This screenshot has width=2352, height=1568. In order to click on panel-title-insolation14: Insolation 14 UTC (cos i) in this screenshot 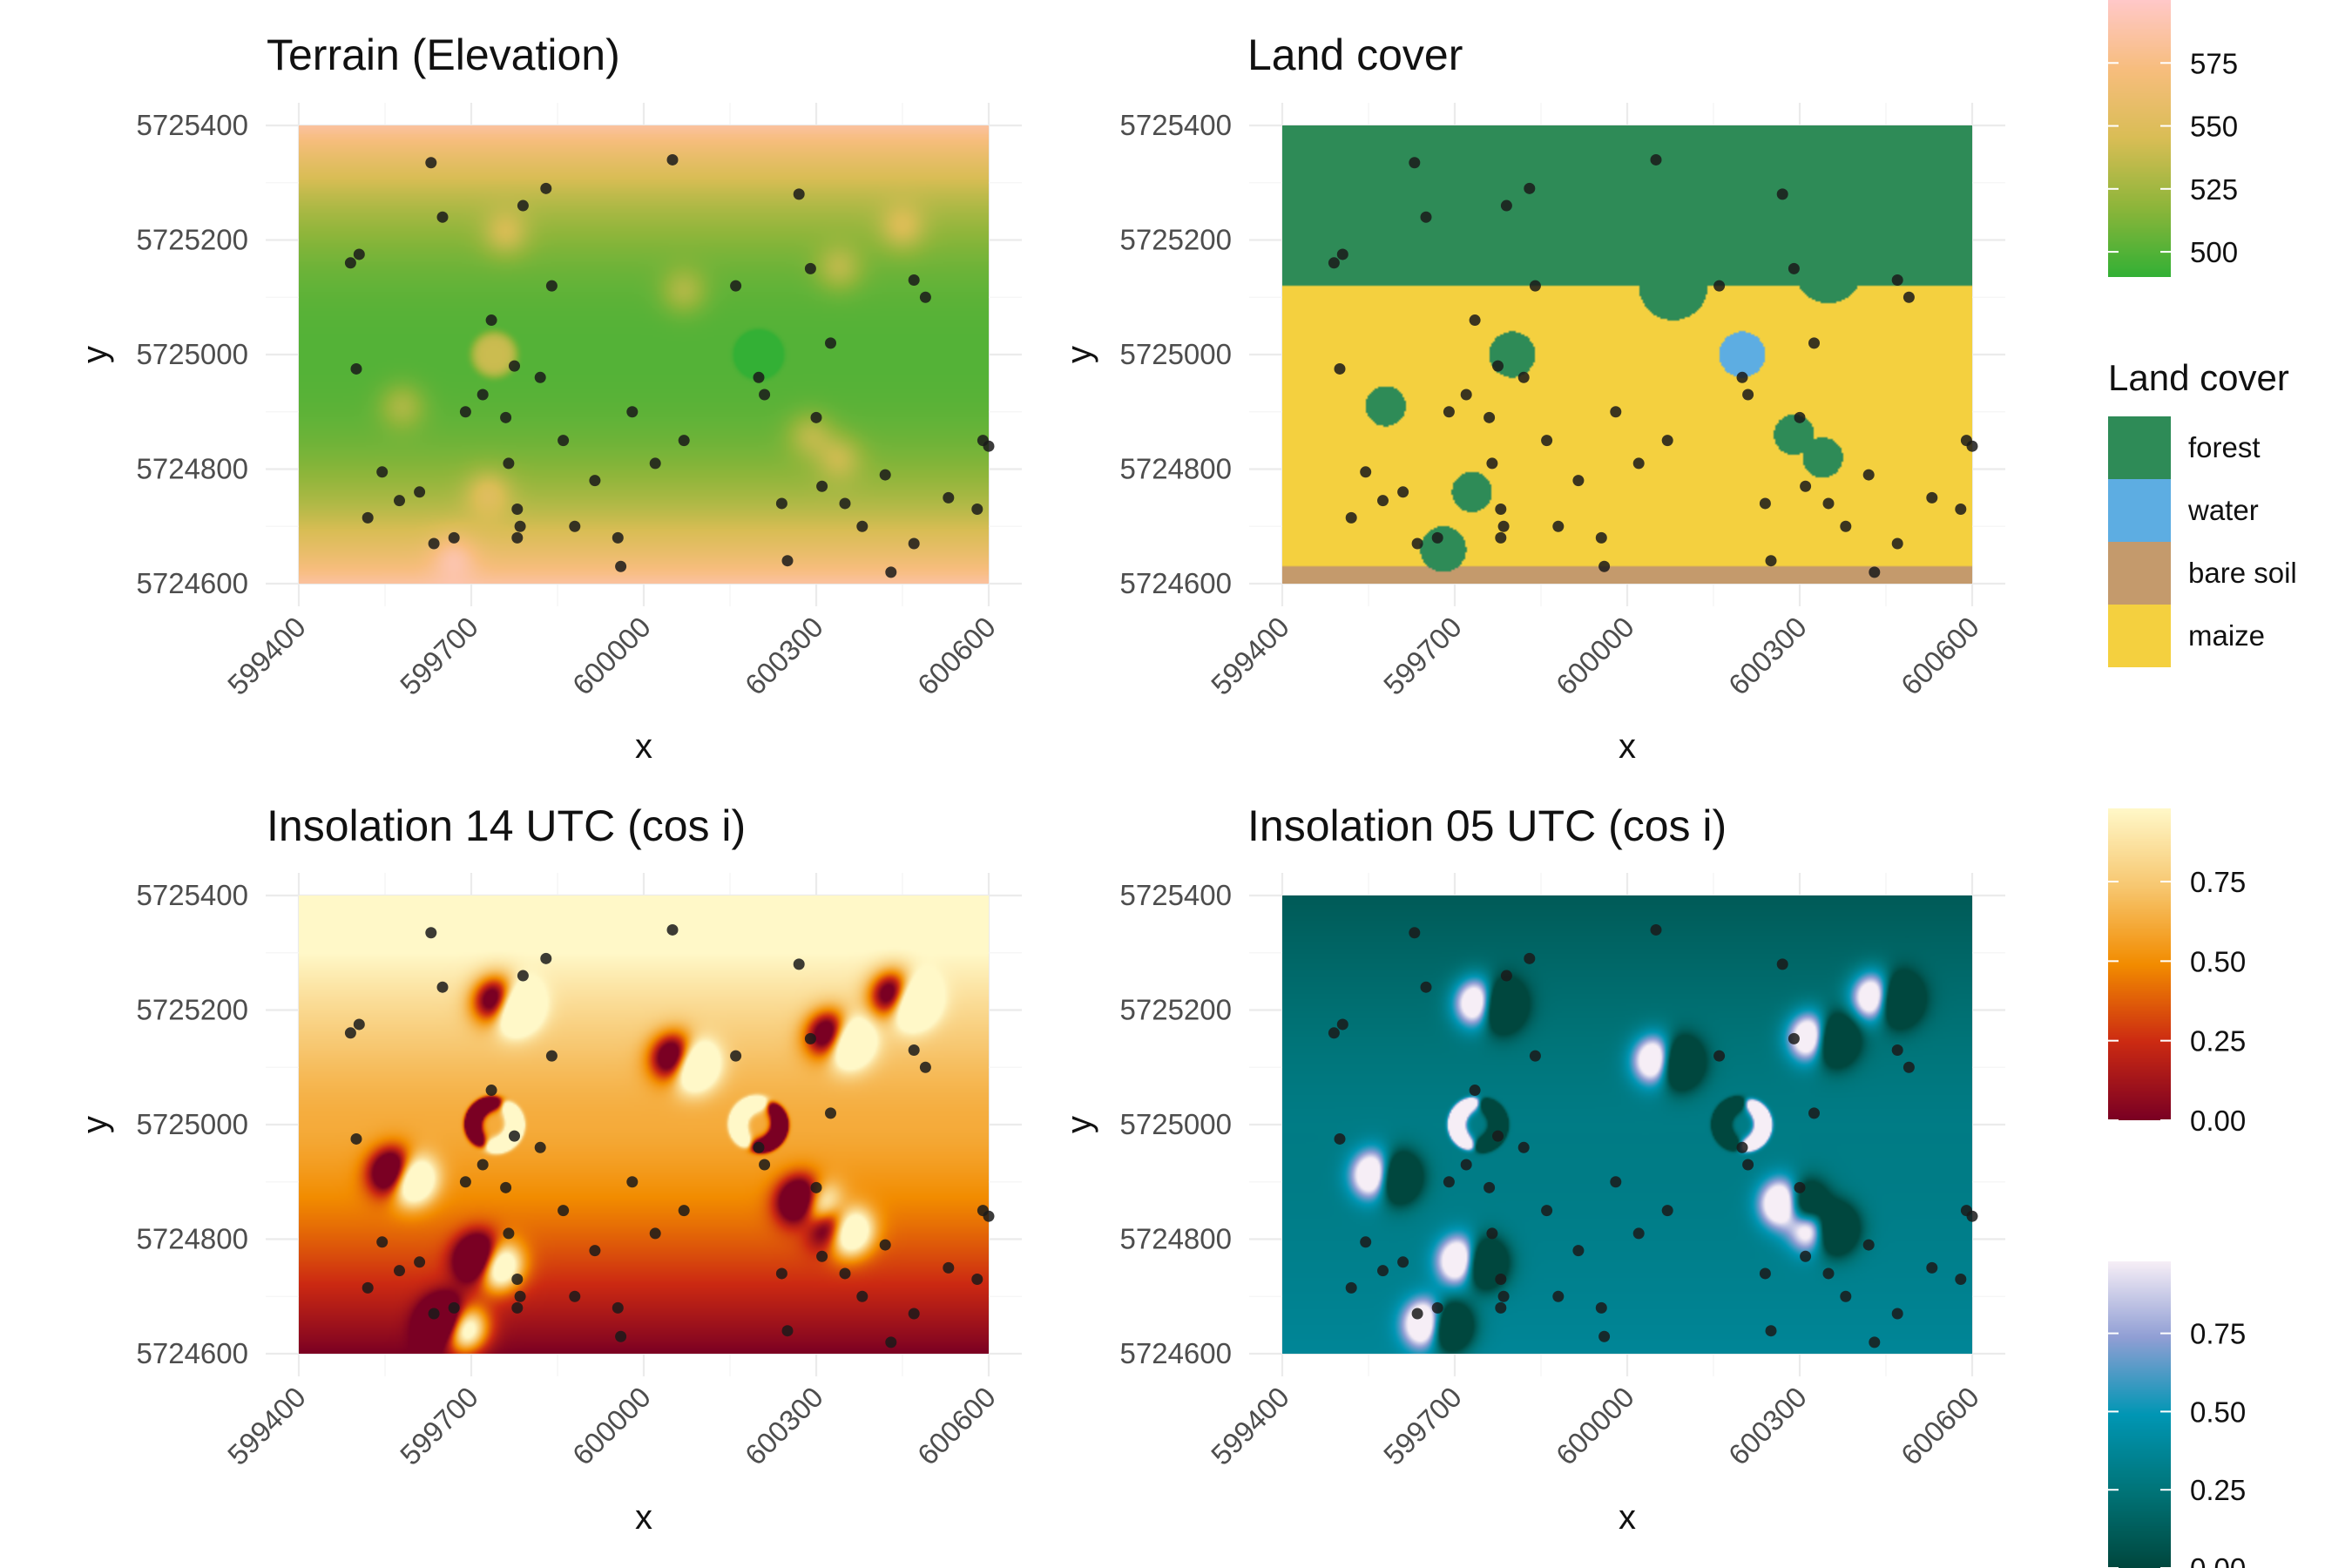, I will do `click(506, 825)`.